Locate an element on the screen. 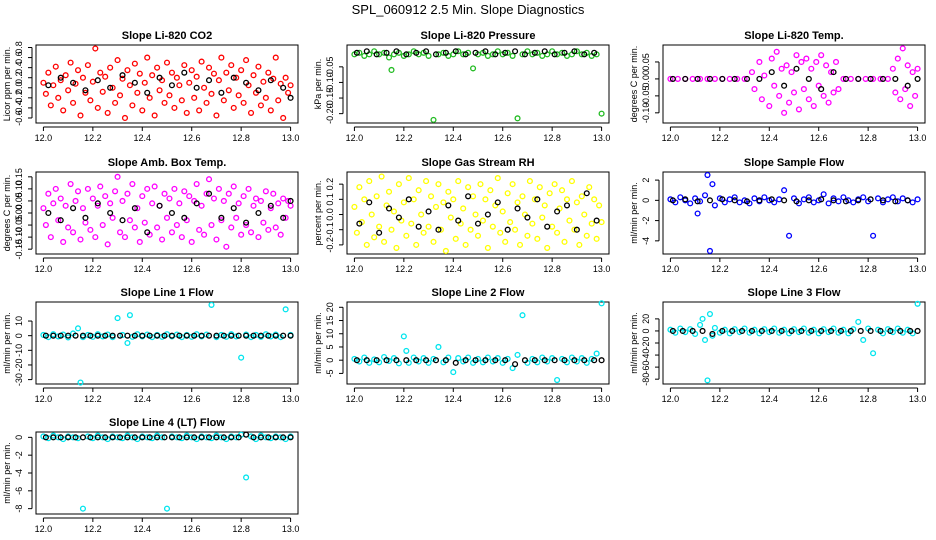  x-tick-label: 12.6 is located at coordinates (503, 269).